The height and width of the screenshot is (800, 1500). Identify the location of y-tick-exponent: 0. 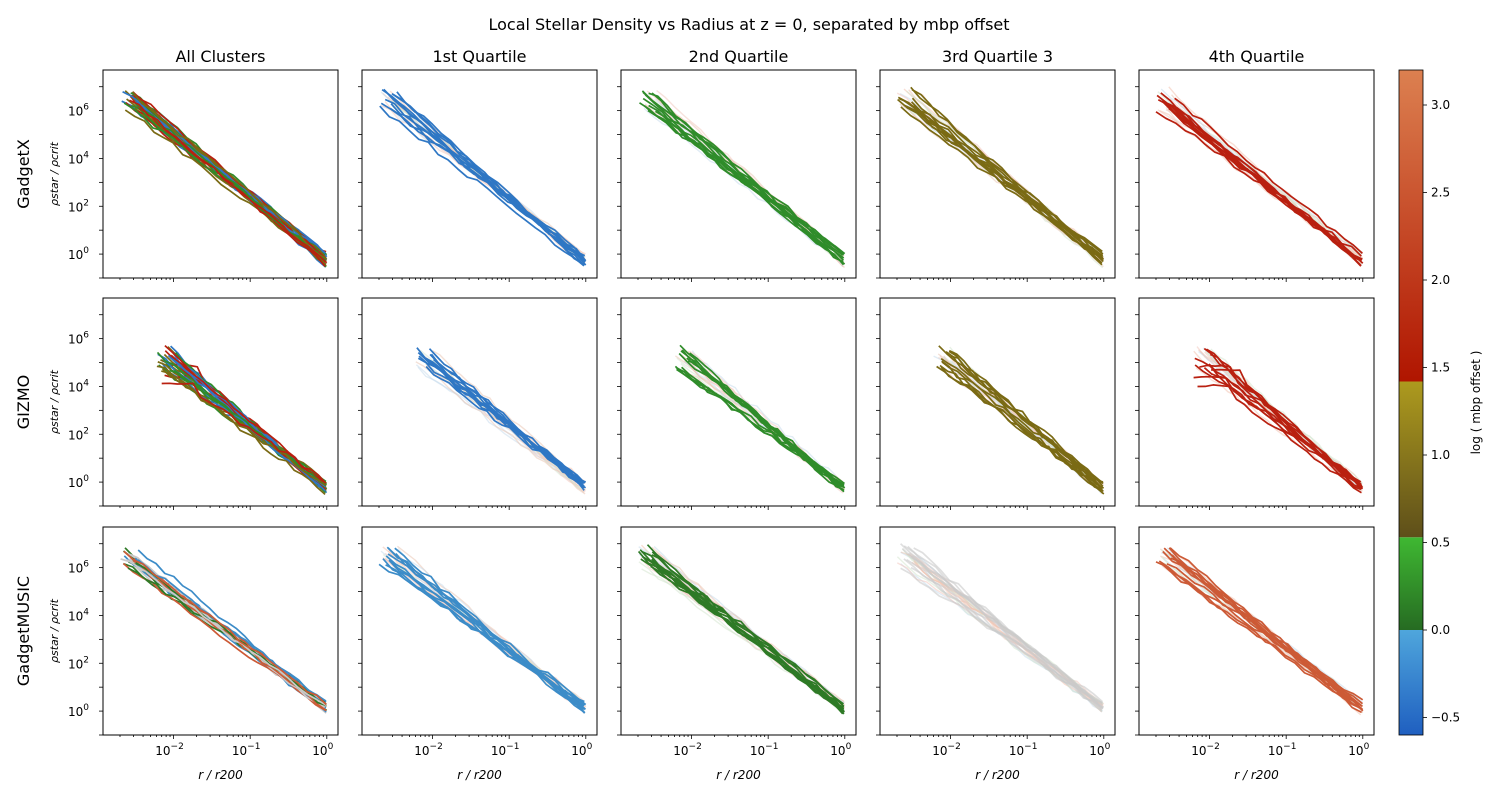
(86, 251).